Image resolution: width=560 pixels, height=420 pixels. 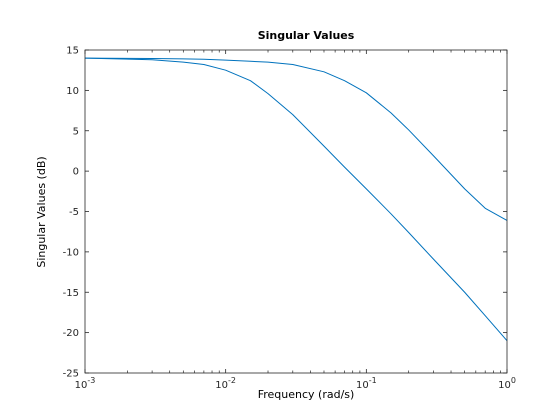 I want to click on y-tick-label: -25, so click(x=71, y=374).